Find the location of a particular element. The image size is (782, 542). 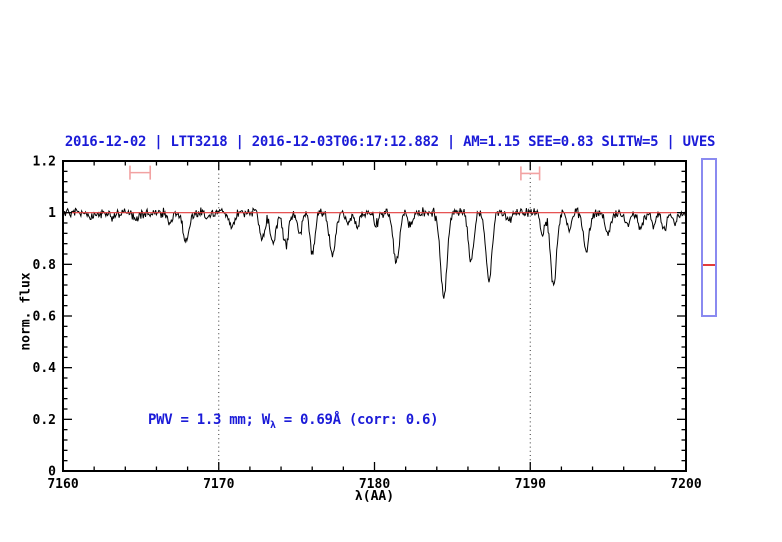

y-tick-label: 0 is located at coordinates (52, 472).